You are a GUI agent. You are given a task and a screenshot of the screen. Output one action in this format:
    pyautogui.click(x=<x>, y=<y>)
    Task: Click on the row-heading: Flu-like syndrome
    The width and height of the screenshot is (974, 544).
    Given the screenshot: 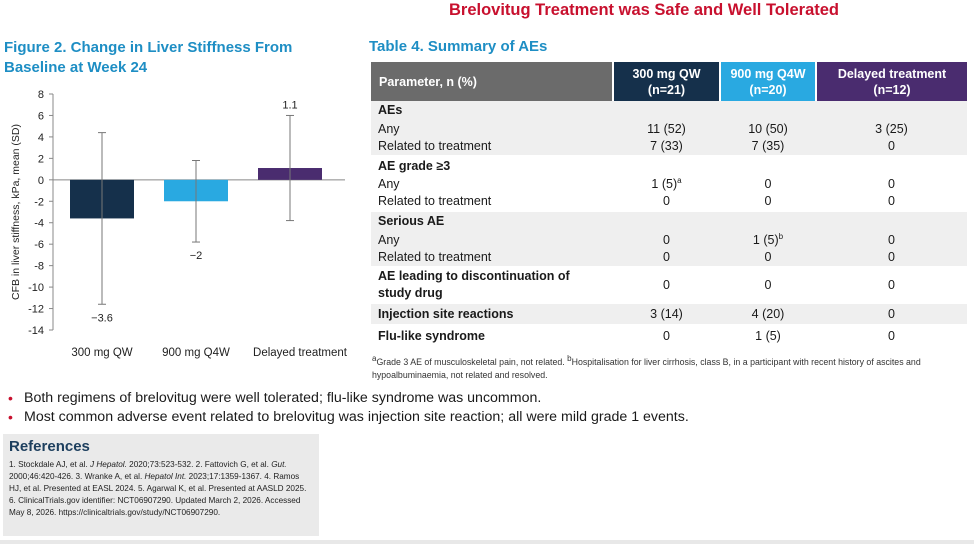 What is the action you would take?
    pyautogui.click(x=492, y=335)
    